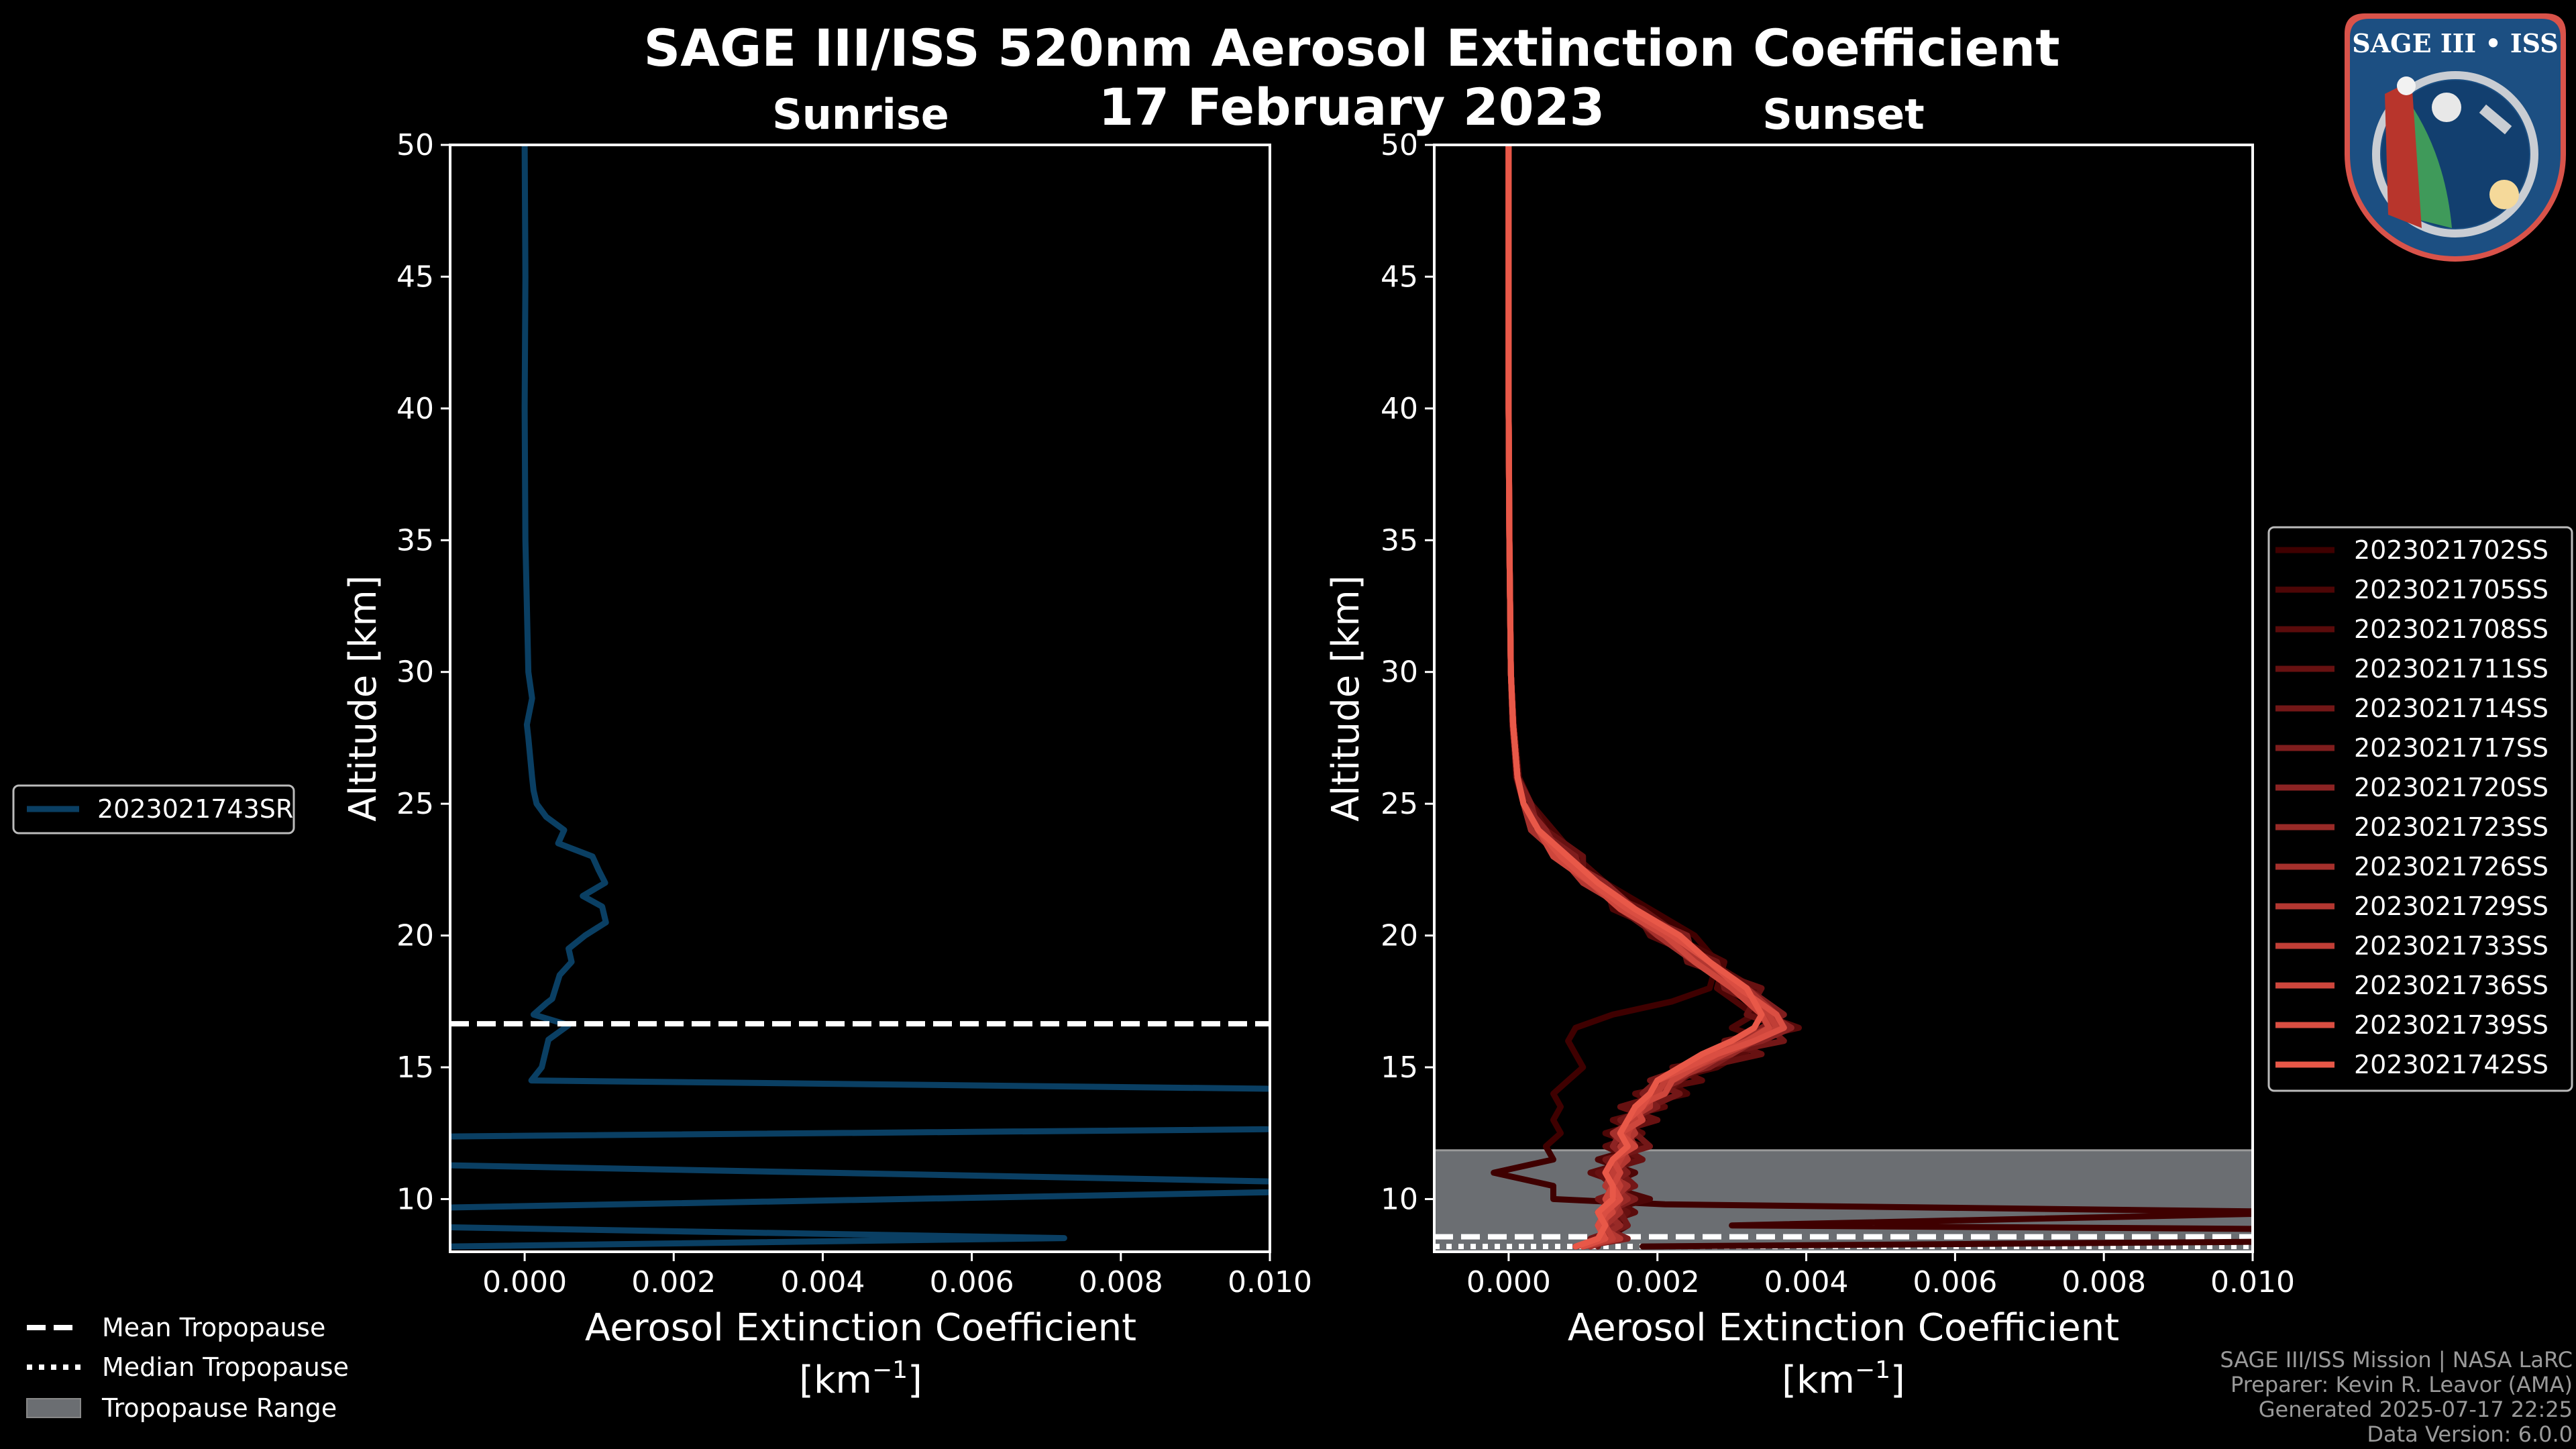  What do you see at coordinates (1635, 697) in the screenshot?
I see `series-line-2023021742SS` at bounding box center [1635, 697].